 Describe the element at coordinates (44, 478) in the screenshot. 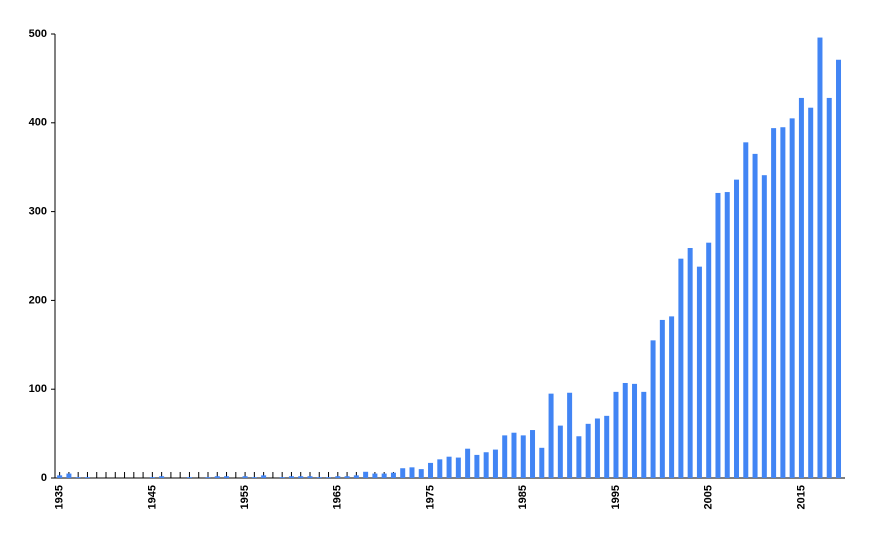

I see `y-tick-label: 0` at that location.